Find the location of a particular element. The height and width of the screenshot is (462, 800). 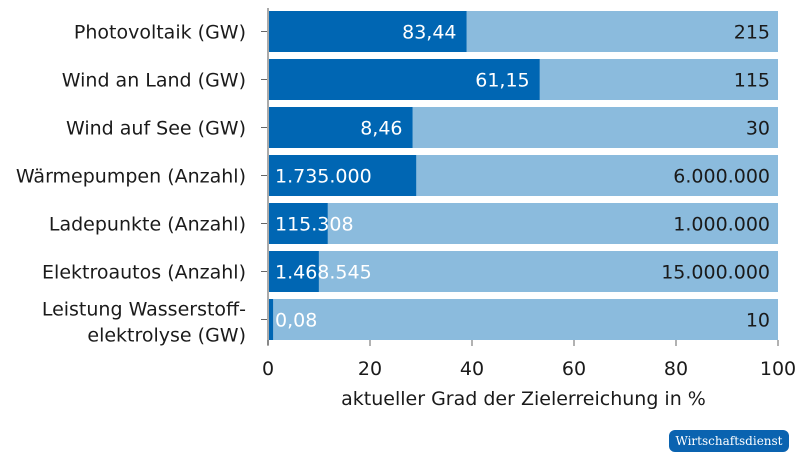

target-value-label: 215 is located at coordinates (752, 33).